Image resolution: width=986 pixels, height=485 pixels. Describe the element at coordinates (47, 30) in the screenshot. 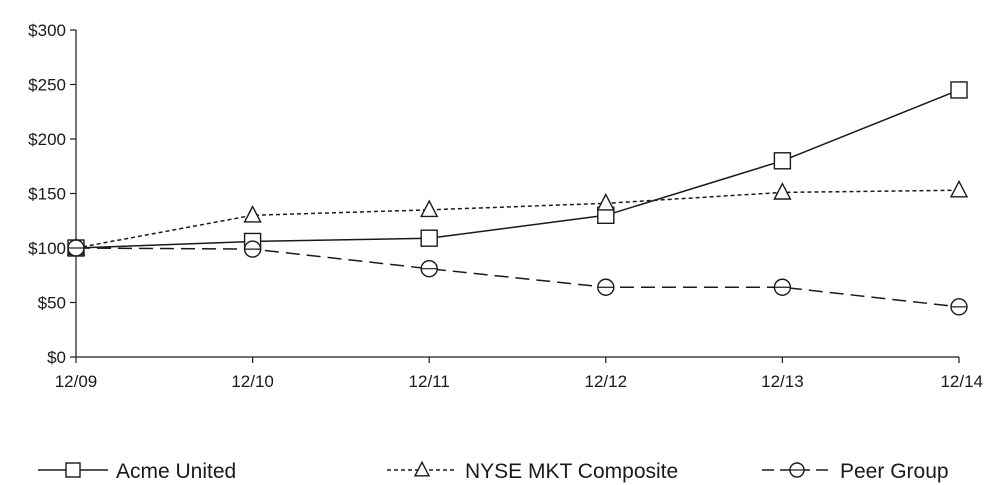

I see `y-tick-label: $300` at that location.